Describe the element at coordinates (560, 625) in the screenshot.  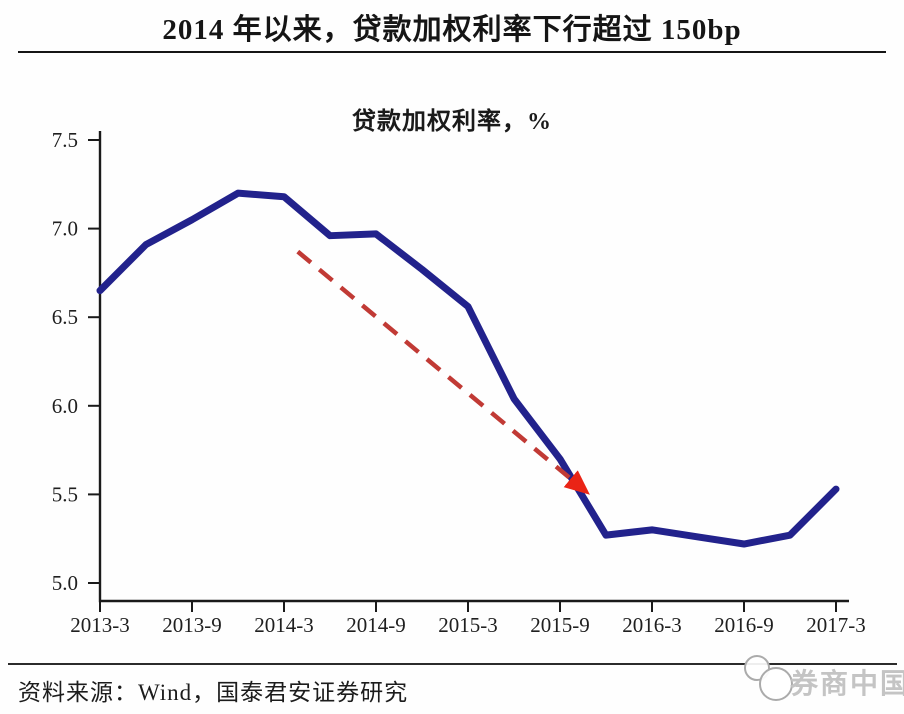
I see `x-axis-tick-label: 2015-9` at that location.